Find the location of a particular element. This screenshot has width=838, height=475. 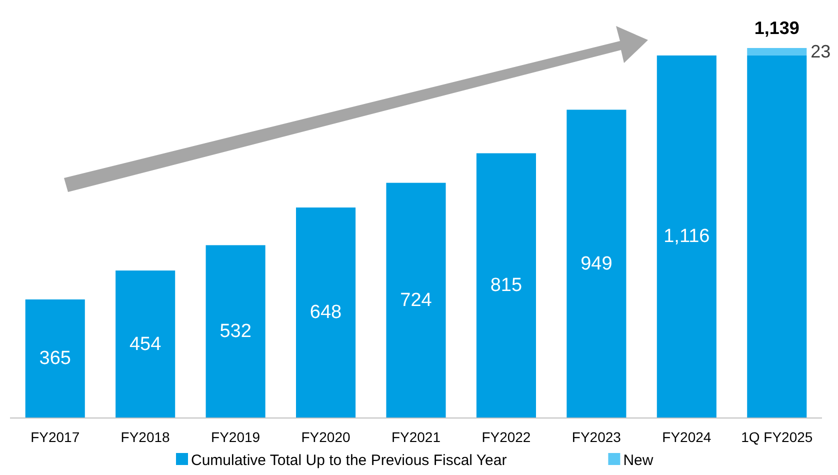

data-label: 454 is located at coordinates (145, 344).